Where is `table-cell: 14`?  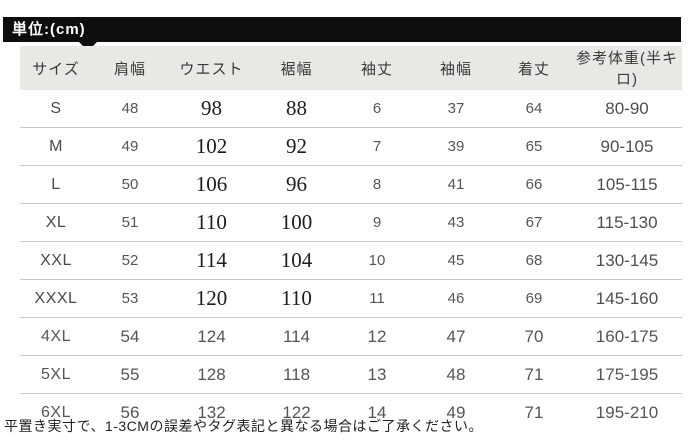 table-cell: 14 is located at coordinates (377, 412).